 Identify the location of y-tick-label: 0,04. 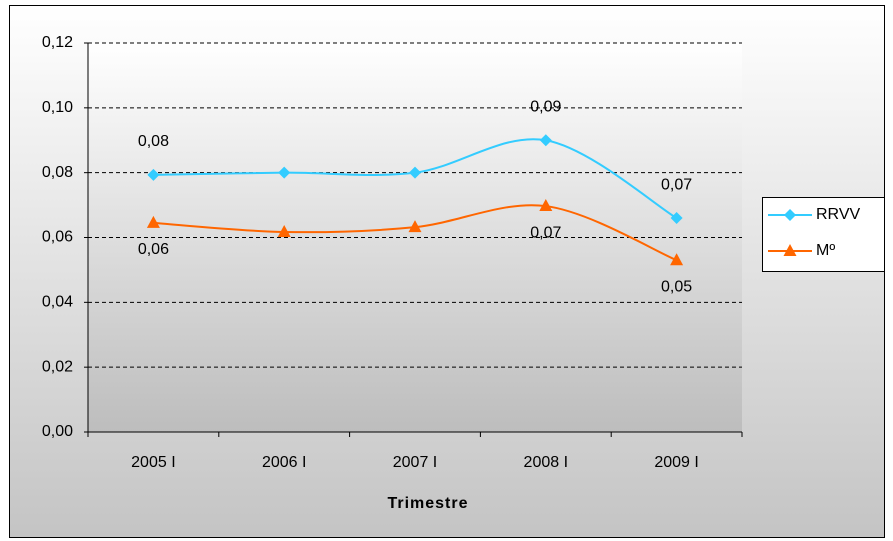
(57, 302).